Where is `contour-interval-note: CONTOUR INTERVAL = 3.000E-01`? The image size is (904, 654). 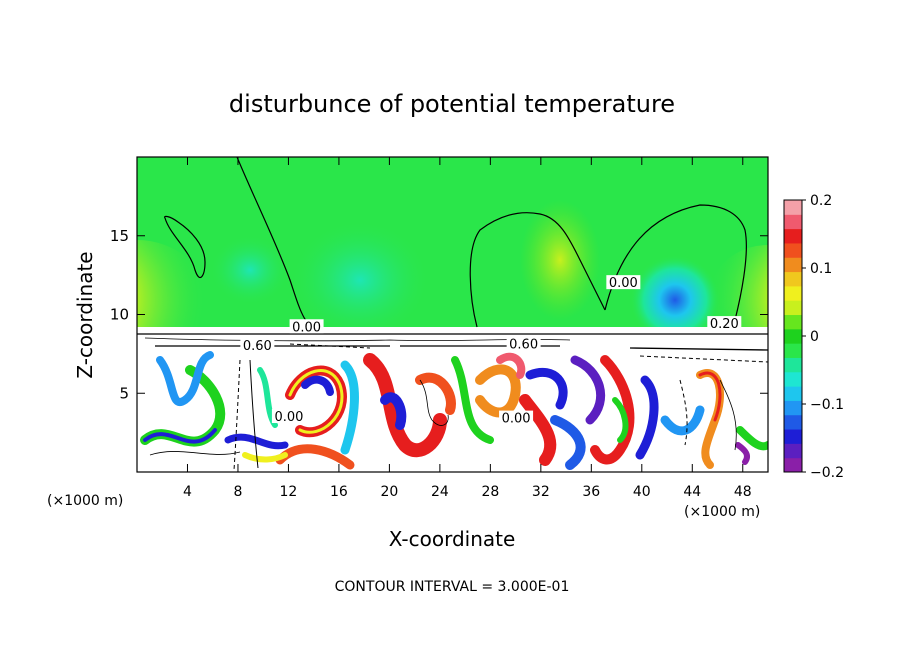 contour-interval-note: CONTOUR INTERVAL = 3.000E-01 is located at coordinates (452, 587).